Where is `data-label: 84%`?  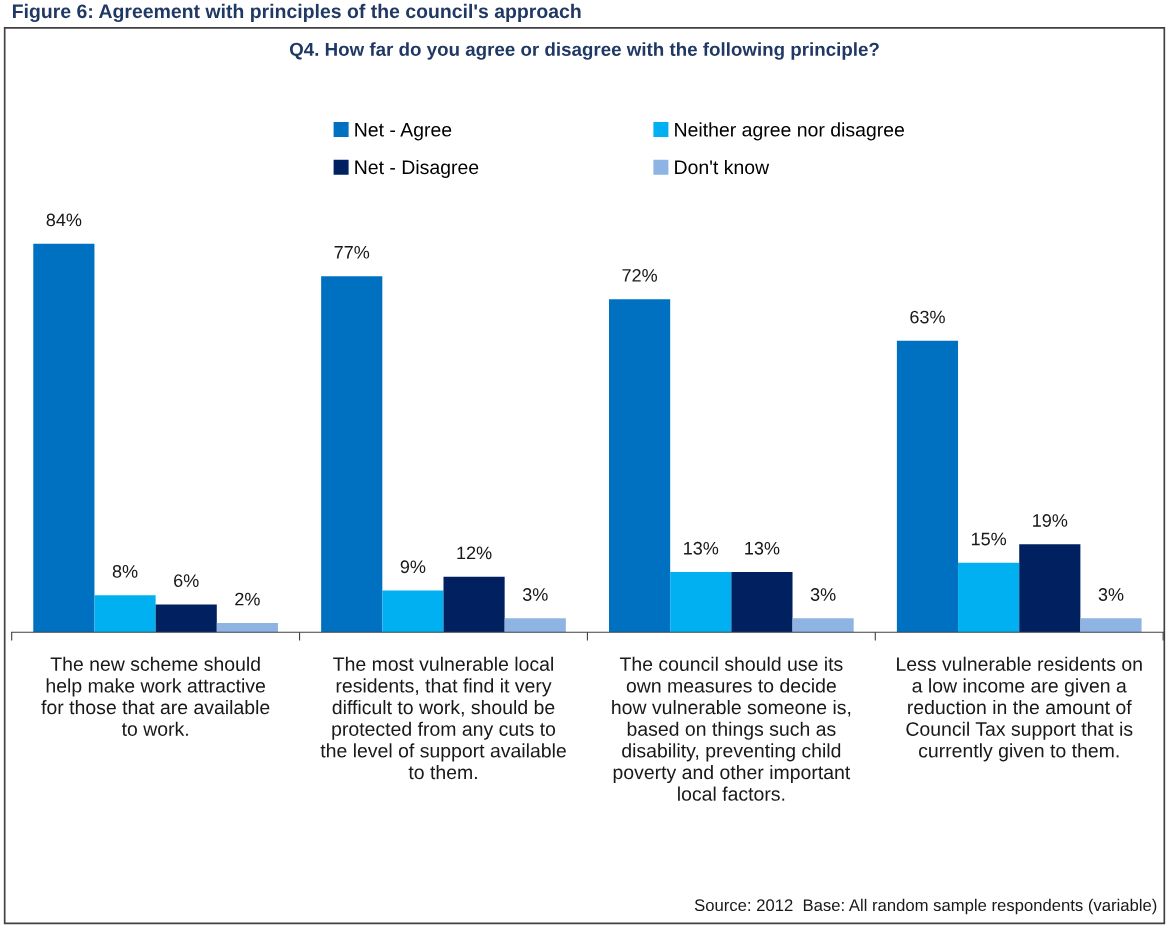
data-label: 84% is located at coordinates (64, 220).